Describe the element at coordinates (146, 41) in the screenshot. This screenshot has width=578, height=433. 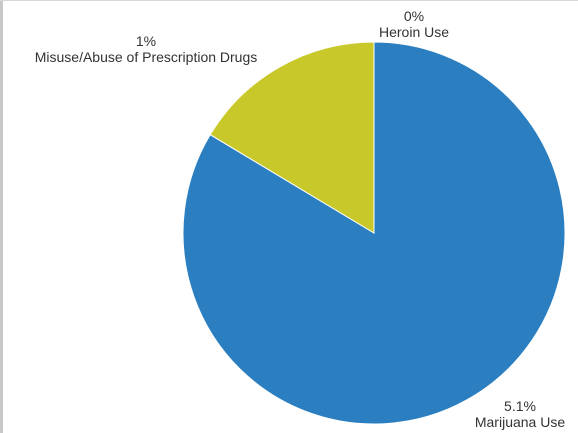
I see `slice-value-label-prescription: 1%` at that location.